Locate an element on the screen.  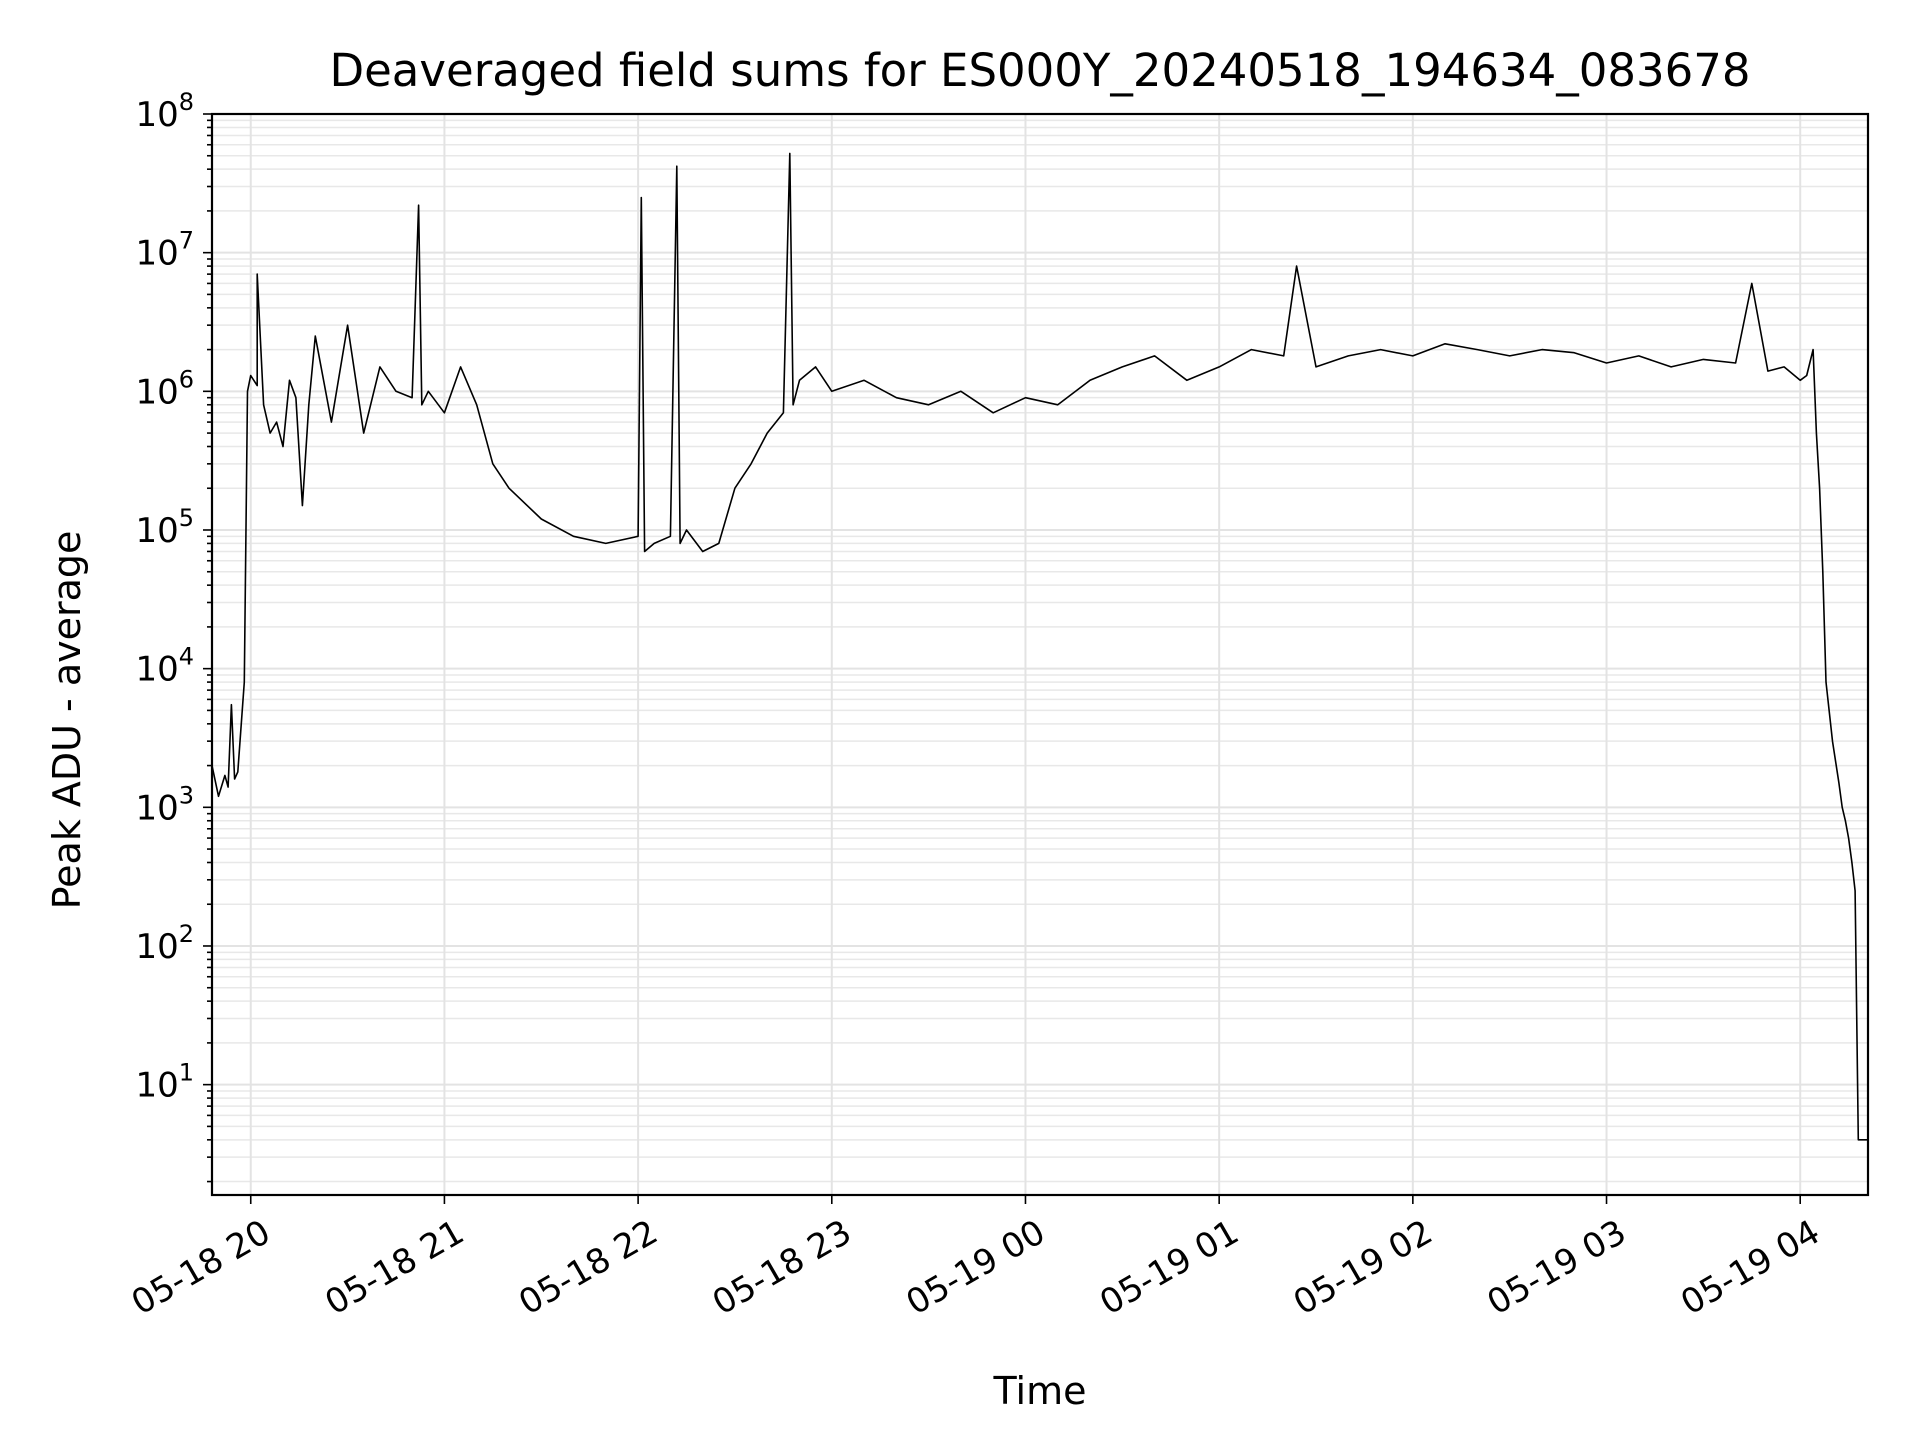
y-axis-label: Peak ADU - average is located at coordinates (67, 720).